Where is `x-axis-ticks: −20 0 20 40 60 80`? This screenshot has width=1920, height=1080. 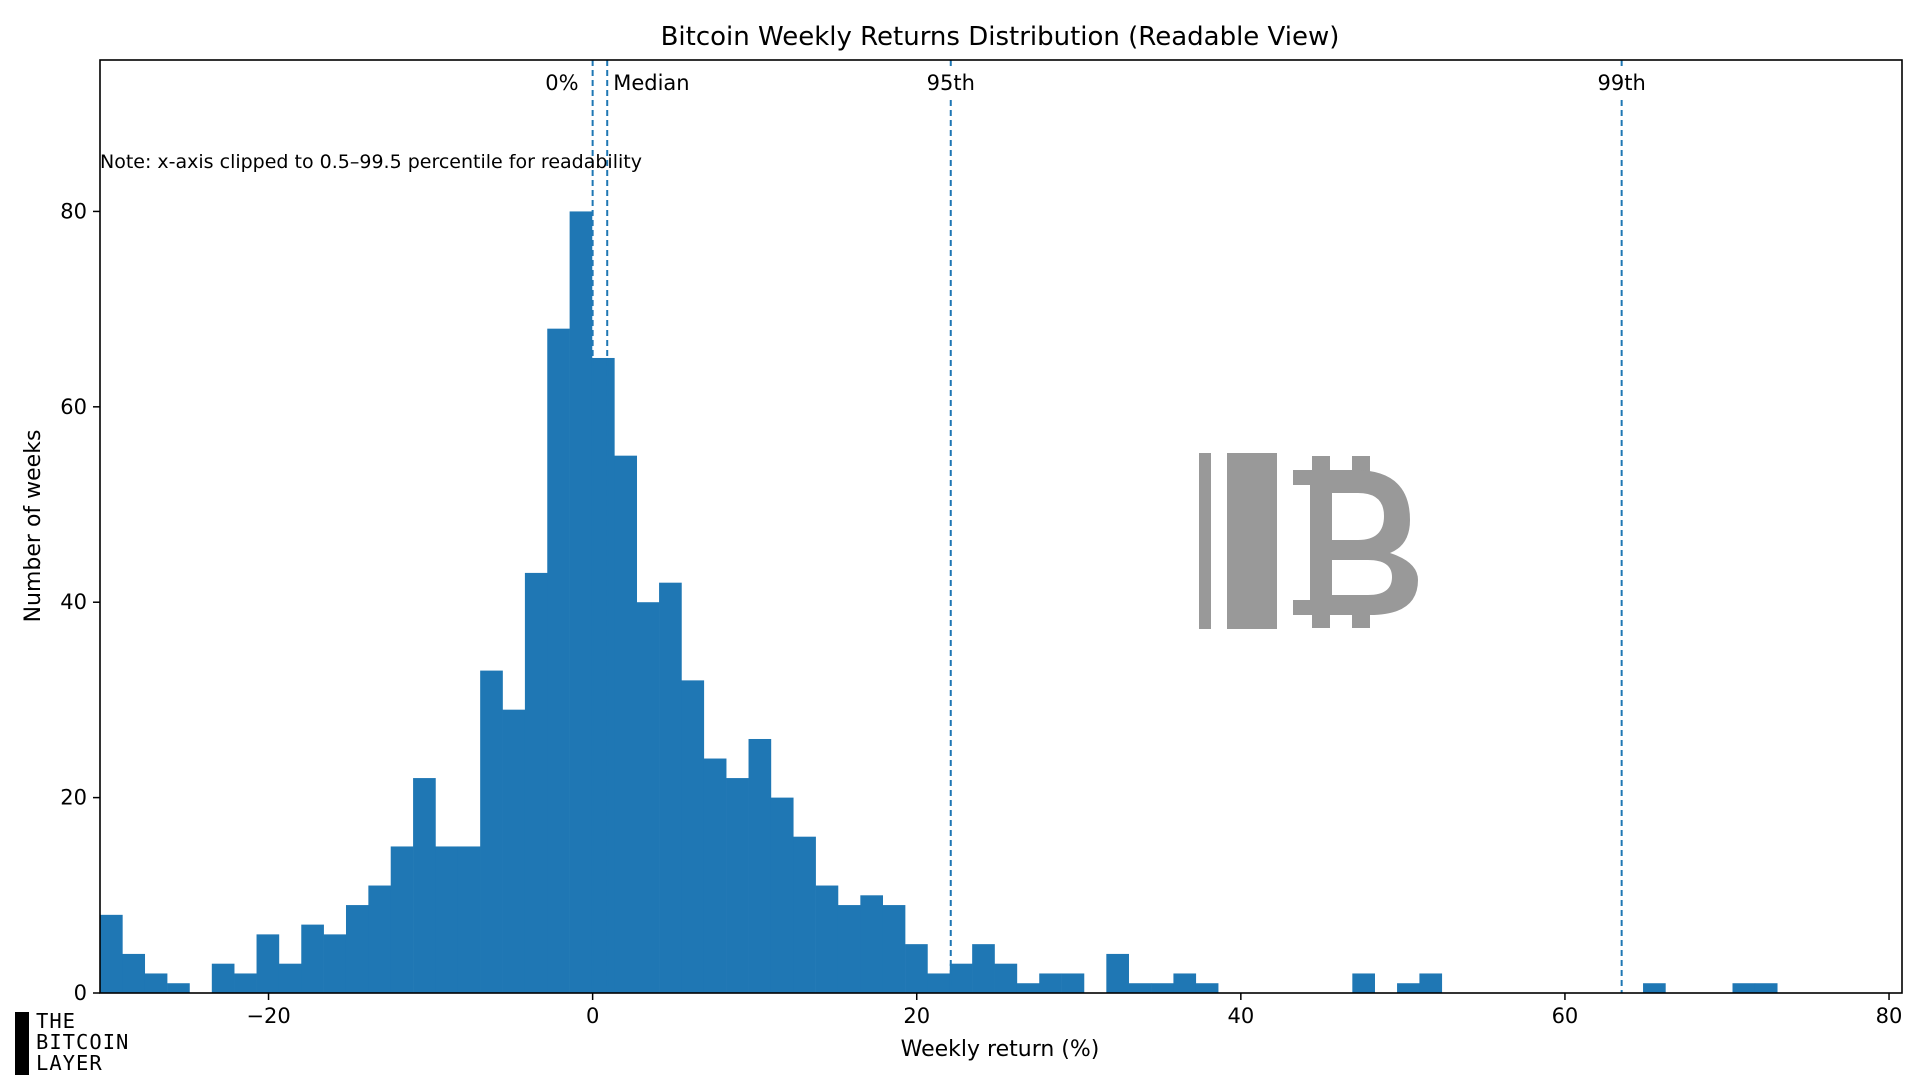
x-axis-ticks: −20 0 20 40 60 80 is located at coordinates (1074, 1010).